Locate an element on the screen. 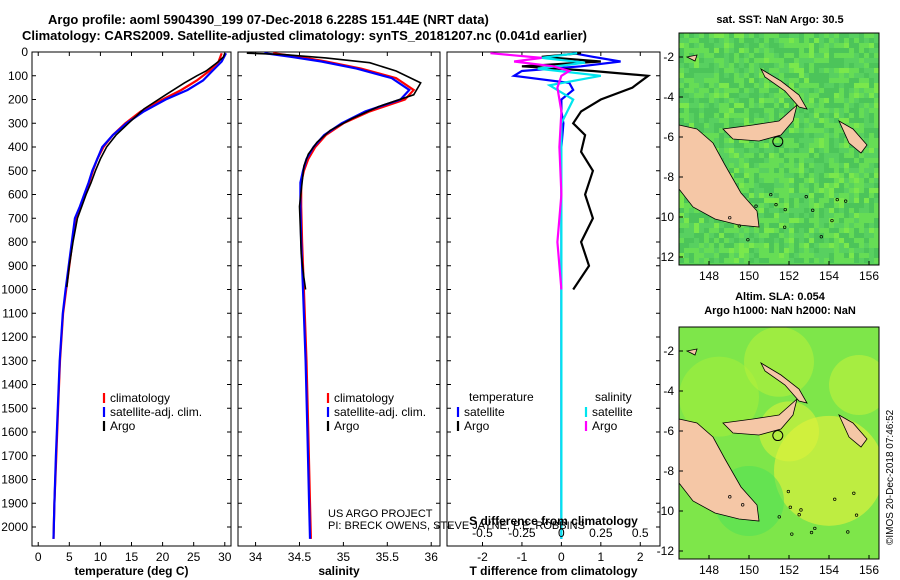  reef-island is located at coordinates (813, 210).